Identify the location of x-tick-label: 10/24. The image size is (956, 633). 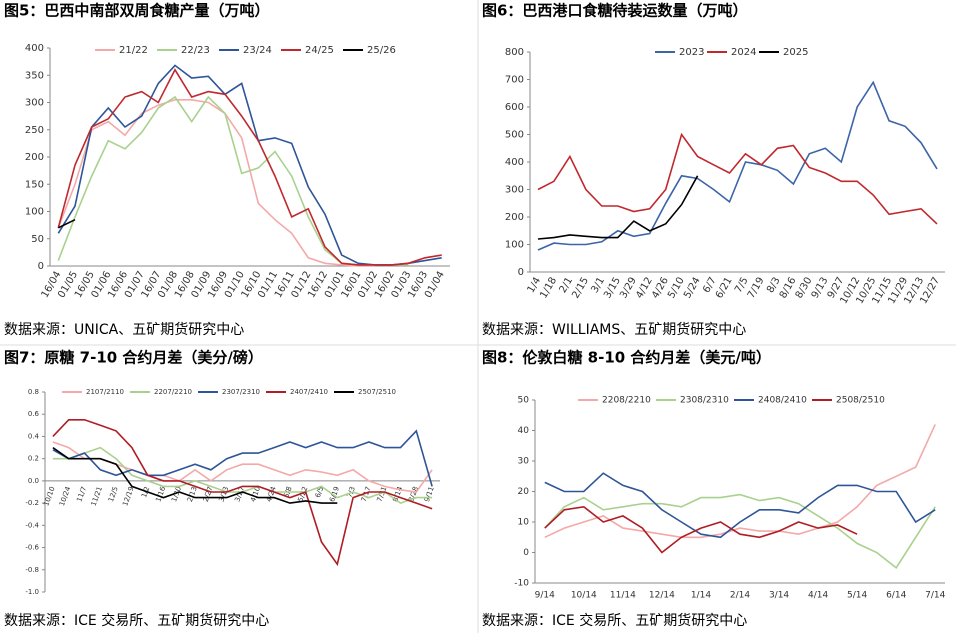
(65, 496).